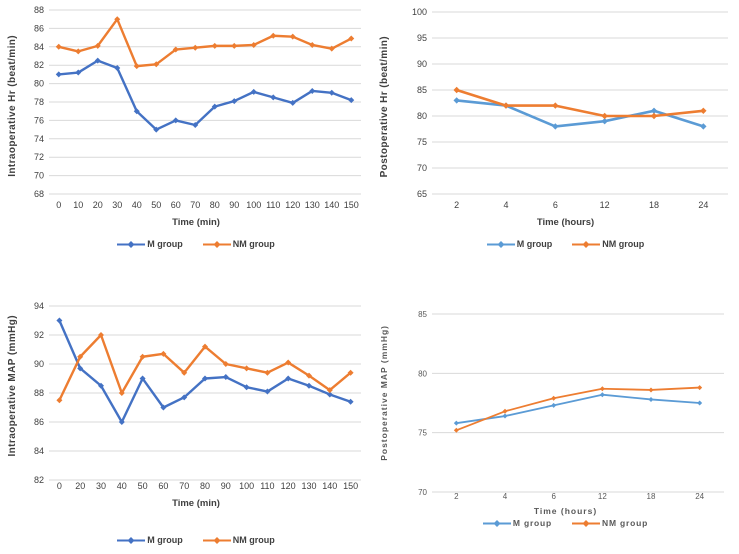 This screenshot has width=739, height=554. I want to click on svg-text: 100, so click(253, 205).